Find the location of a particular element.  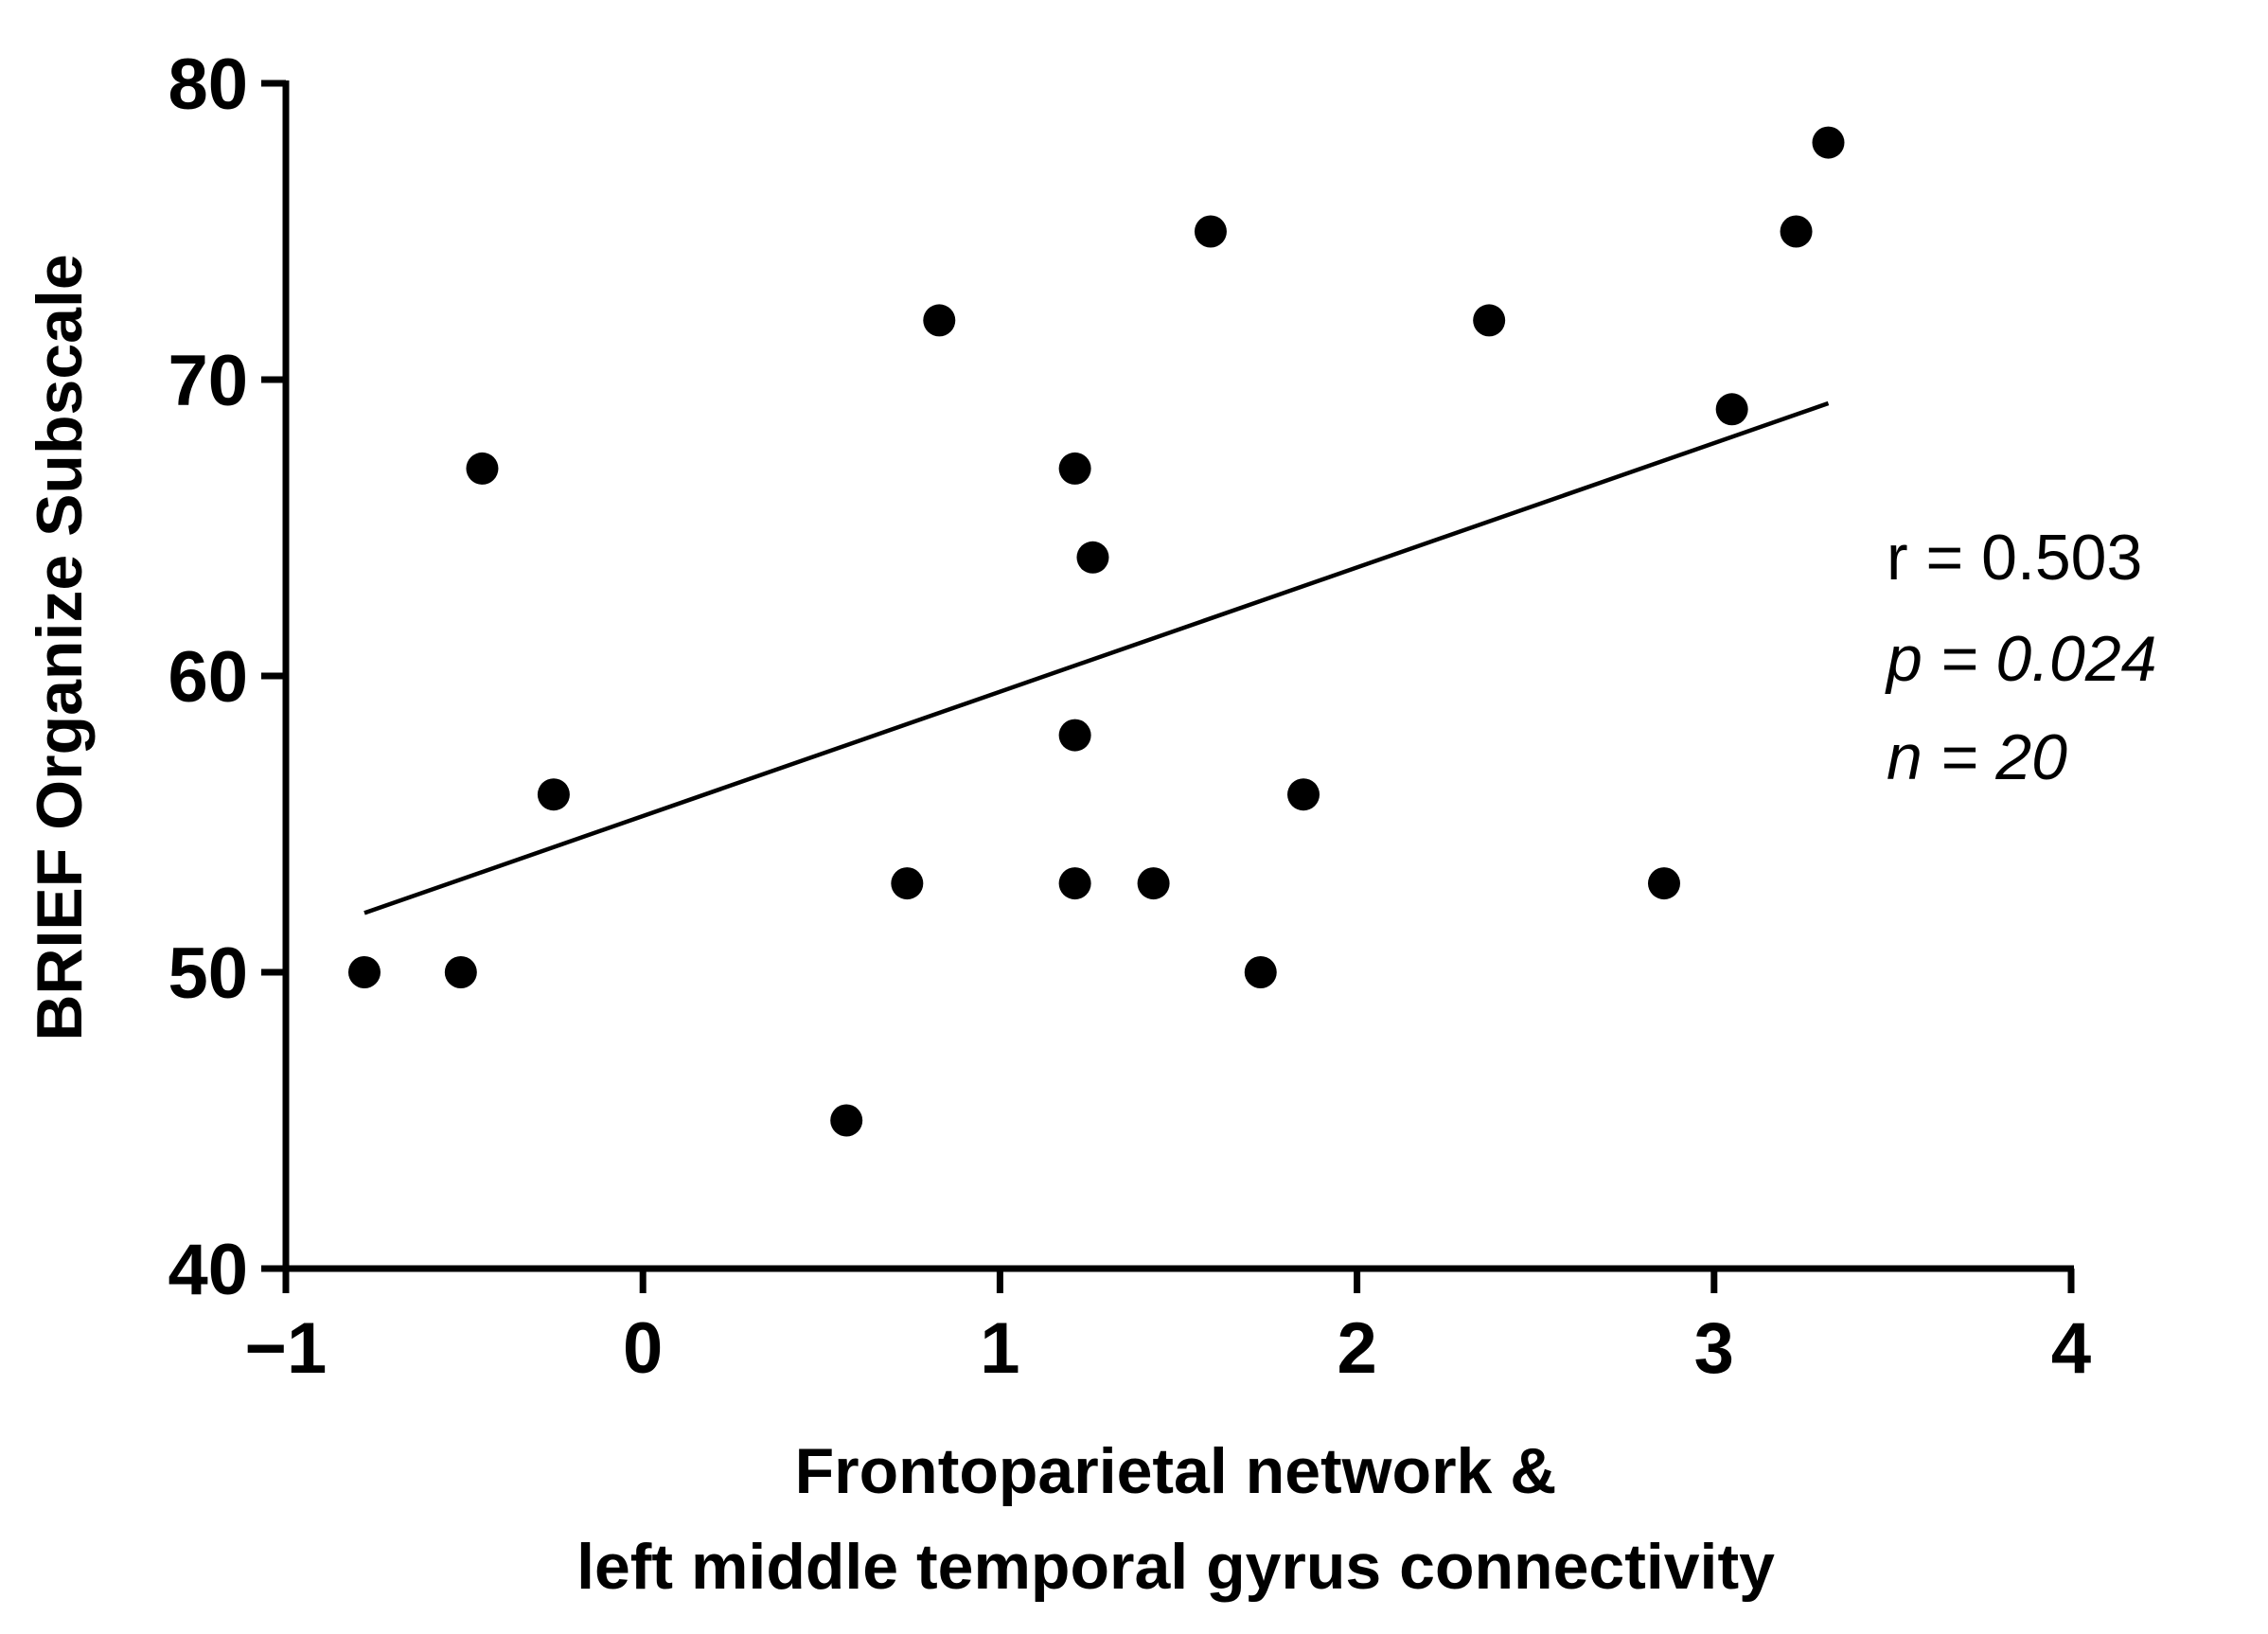

x-axis-label-line-2: left middle temporal gyrus connectivity is located at coordinates (1175, 1567).